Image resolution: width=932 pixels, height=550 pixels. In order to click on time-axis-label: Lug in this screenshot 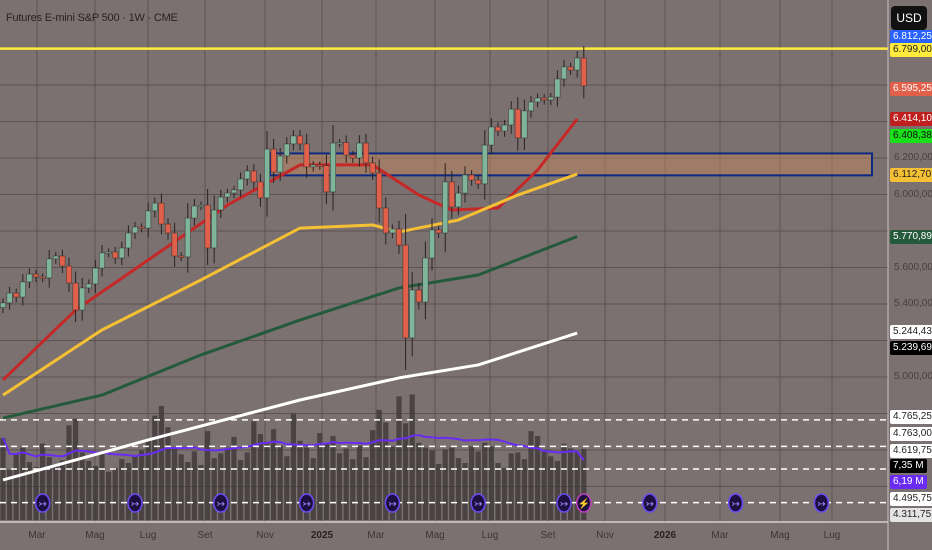, I will do `click(148, 535)`.